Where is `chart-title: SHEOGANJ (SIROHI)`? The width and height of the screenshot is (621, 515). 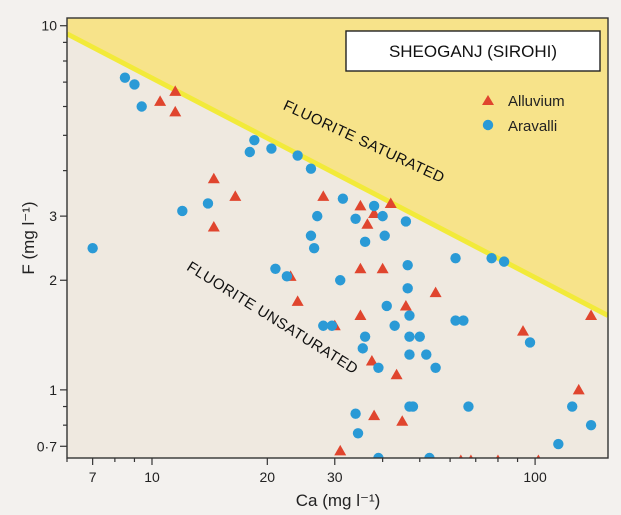
chart-title: SHEOGANJ (SIROHI) is located at coordinates (473, 51).